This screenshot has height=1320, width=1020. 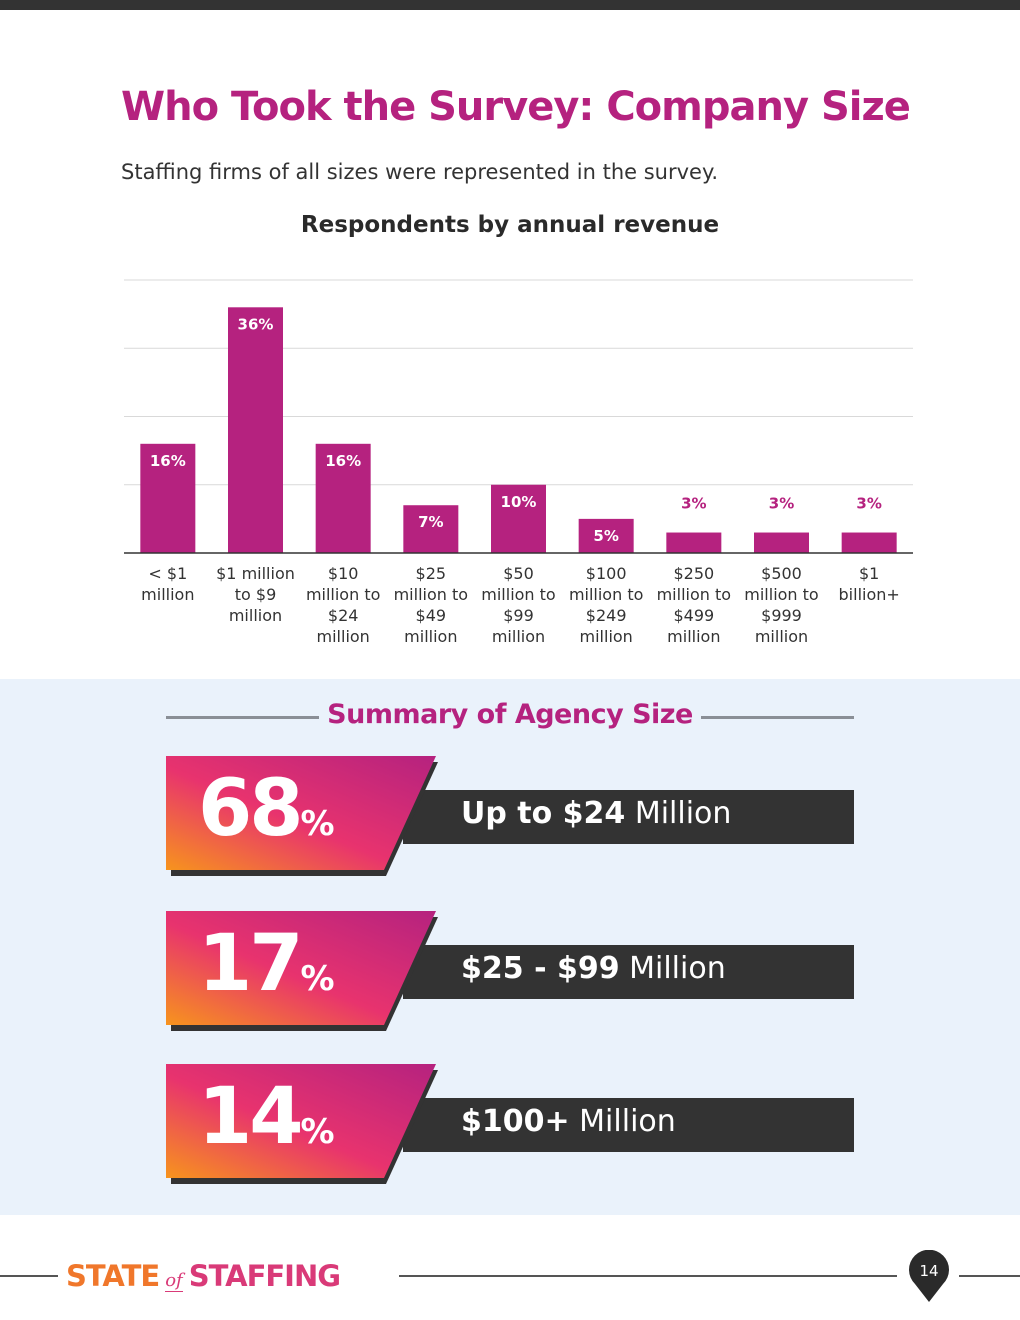 I want to click on category-label: $50, so click(x=518, y=573).